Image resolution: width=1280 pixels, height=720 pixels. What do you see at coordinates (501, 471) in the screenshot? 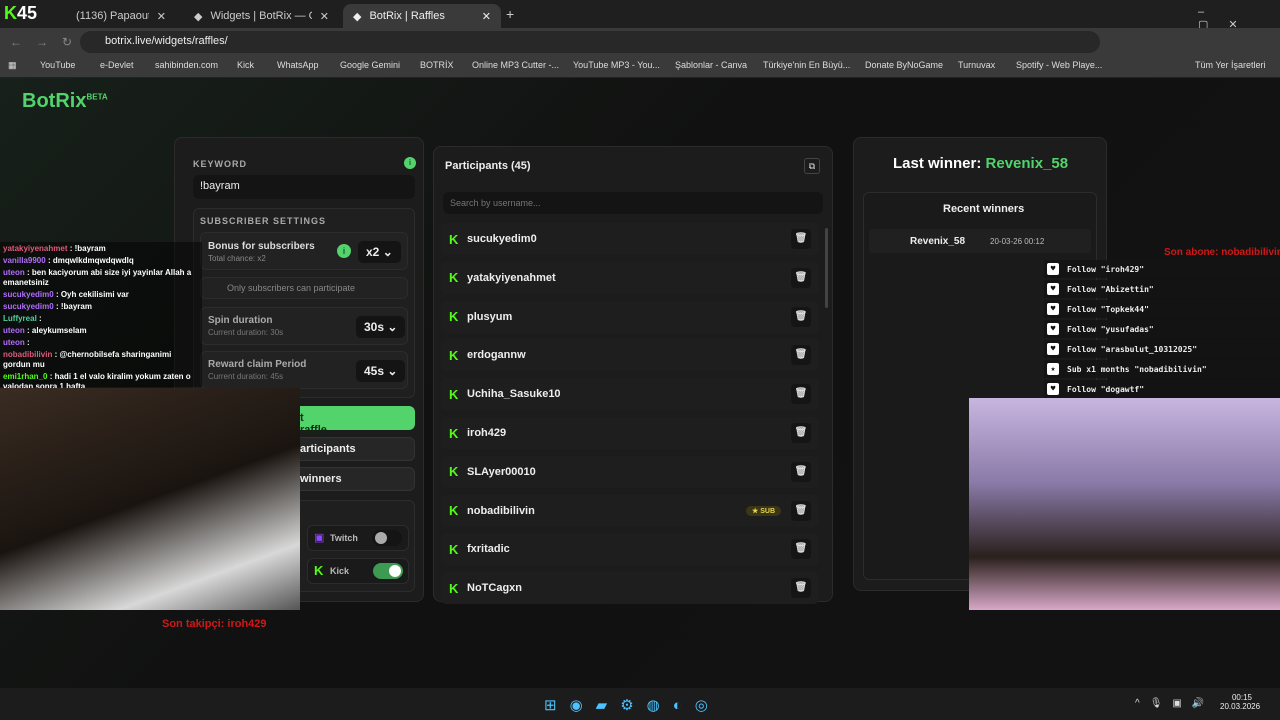
I see `participant-name: SLAyer00010` at bounding box center [501, 471].